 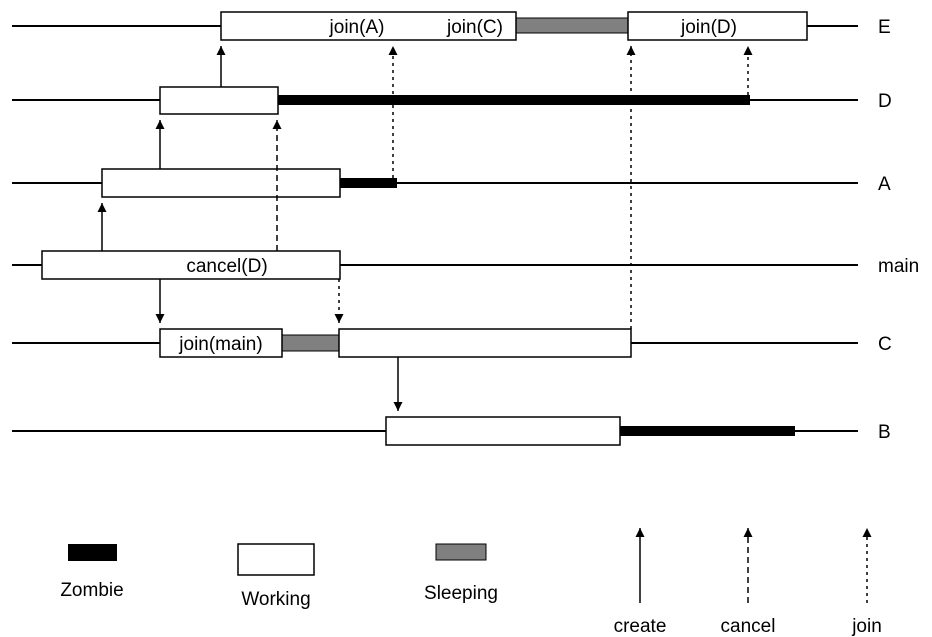 What do you see at coordinates (898, 230) in the screenshot?
I see `thread-labels: E D A main C B` at bounding box center [898, 230].